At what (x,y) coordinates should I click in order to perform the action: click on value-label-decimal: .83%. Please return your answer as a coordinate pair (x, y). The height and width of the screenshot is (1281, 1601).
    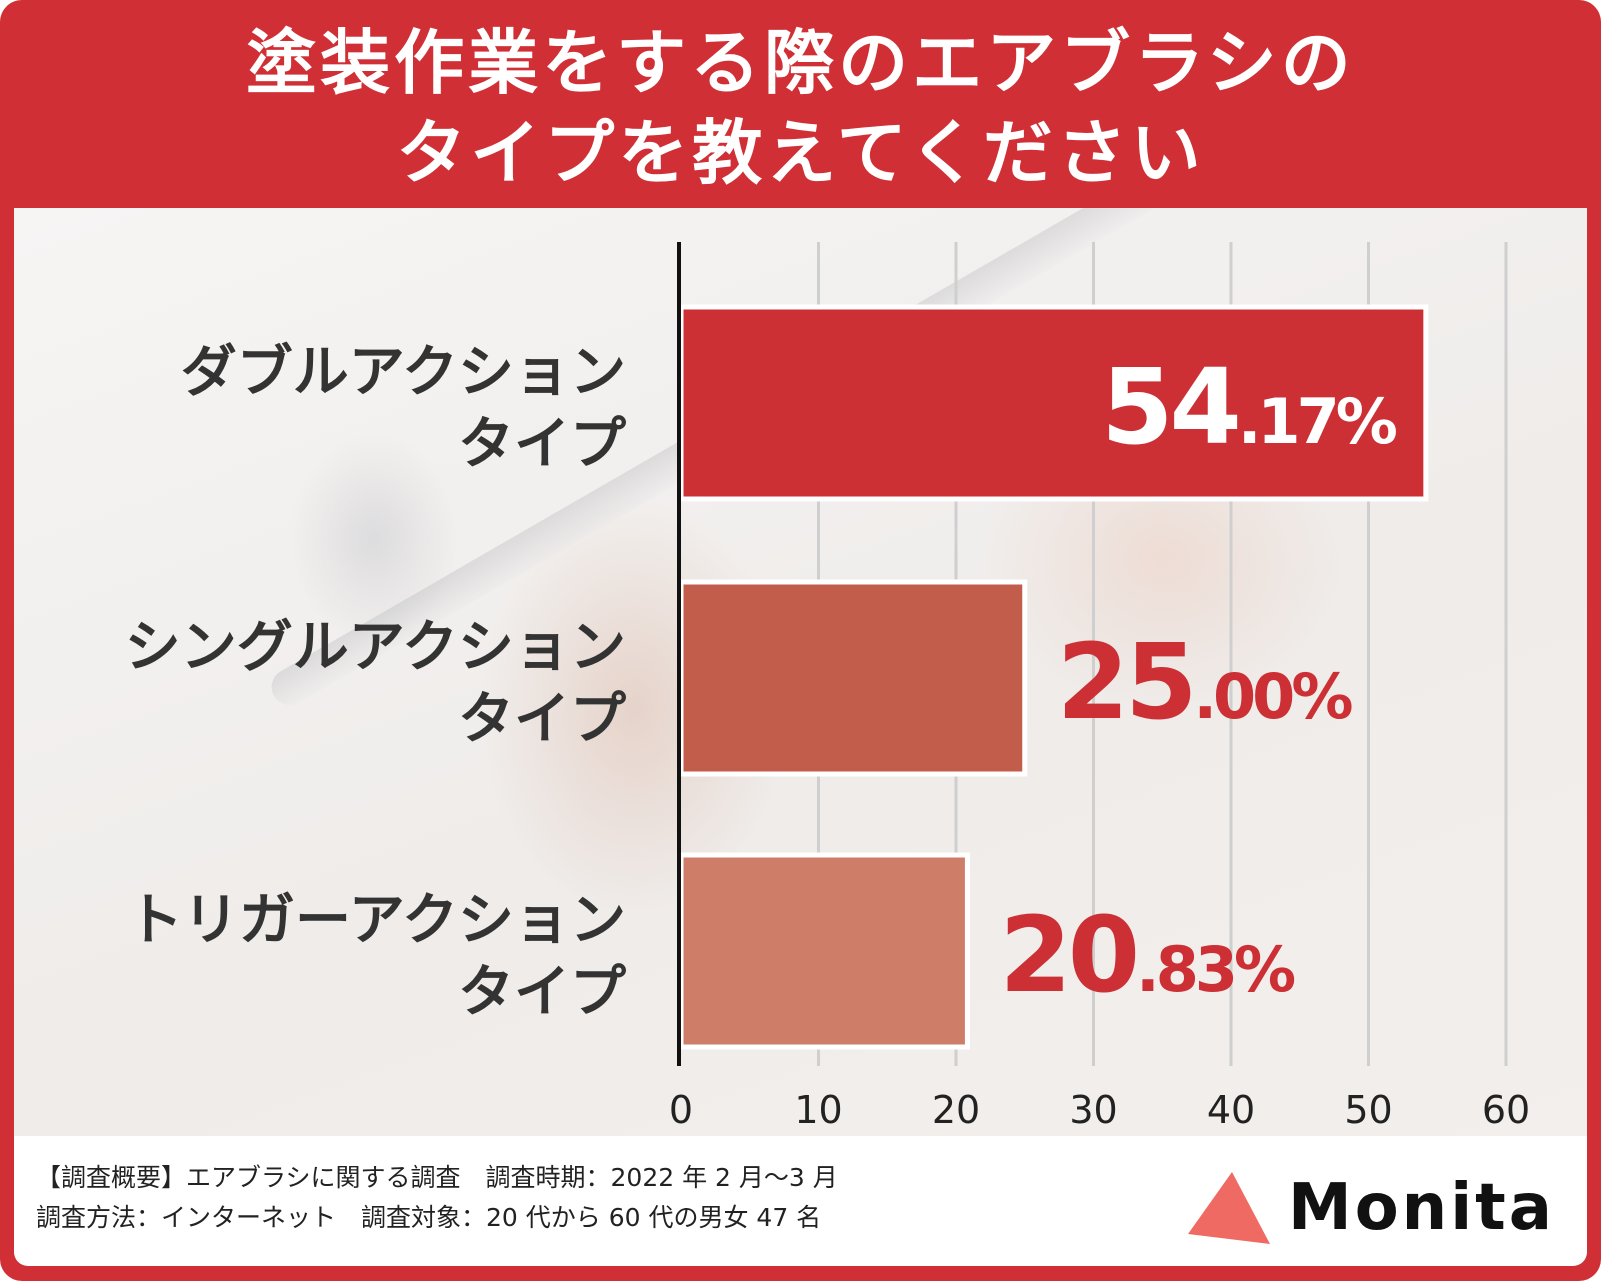
    Looking at the image, I should click on (1215, 969).